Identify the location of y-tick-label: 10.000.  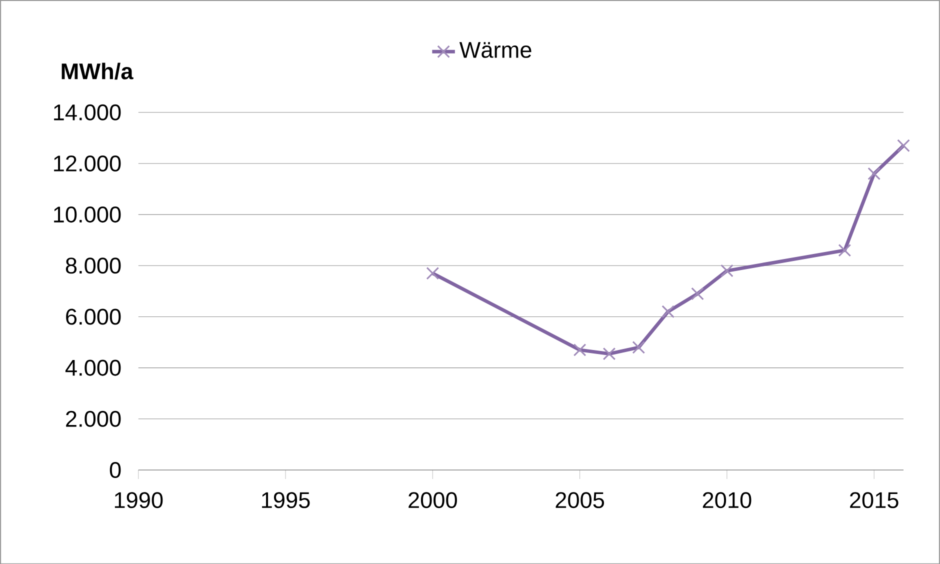
(87, 214).